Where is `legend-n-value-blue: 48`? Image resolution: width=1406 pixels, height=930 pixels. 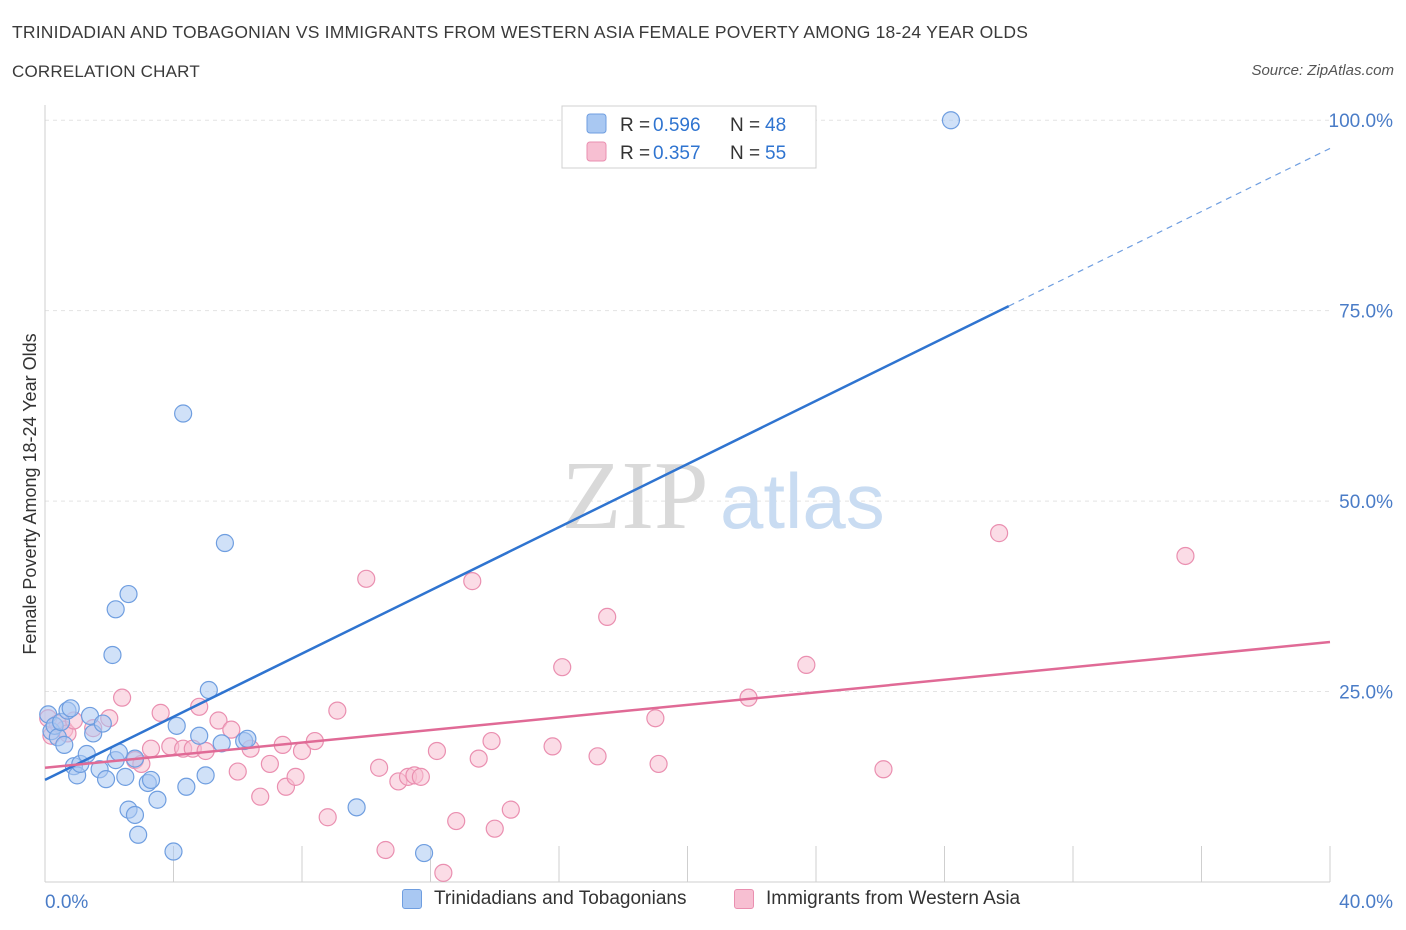
legend-n-value-blue: 48 is located at coordinates (775, 125).